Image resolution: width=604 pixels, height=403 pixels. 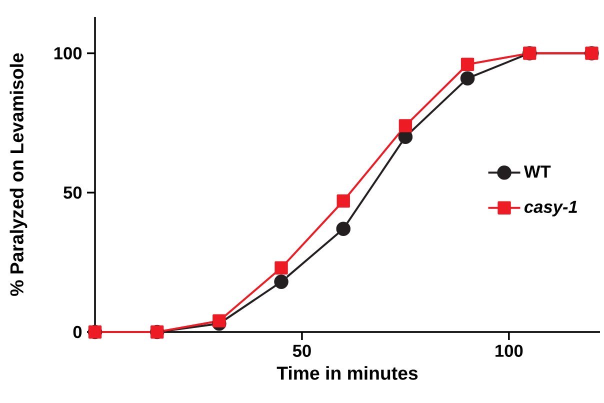 I want to click on legend-label: casy-1, so click(x=550, y=208).